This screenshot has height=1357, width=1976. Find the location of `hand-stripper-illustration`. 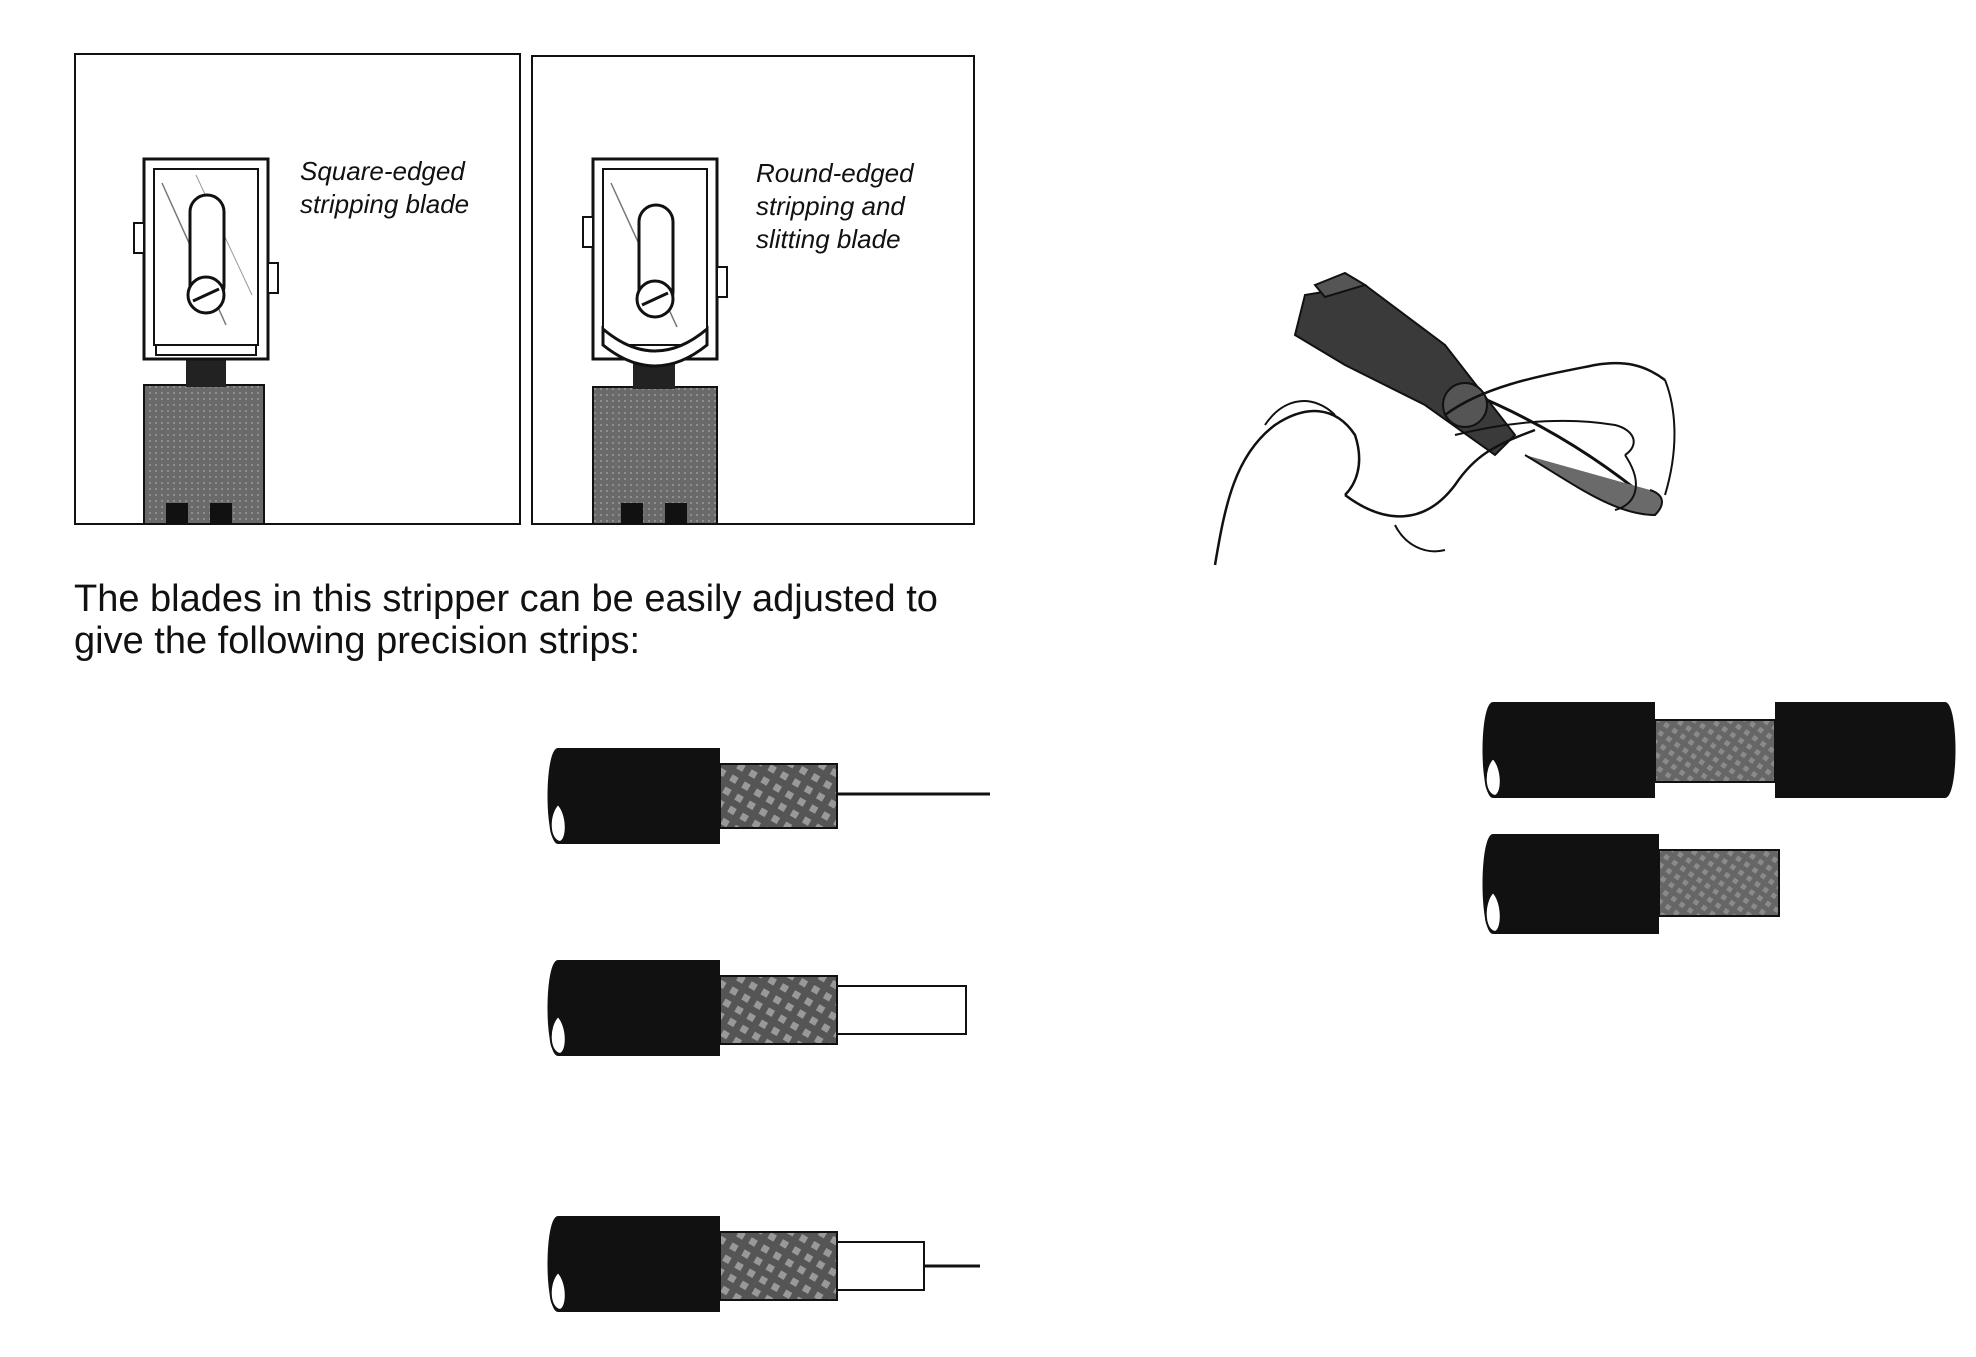

hand-stripper-illustration is located at coordinates (1444, 418).